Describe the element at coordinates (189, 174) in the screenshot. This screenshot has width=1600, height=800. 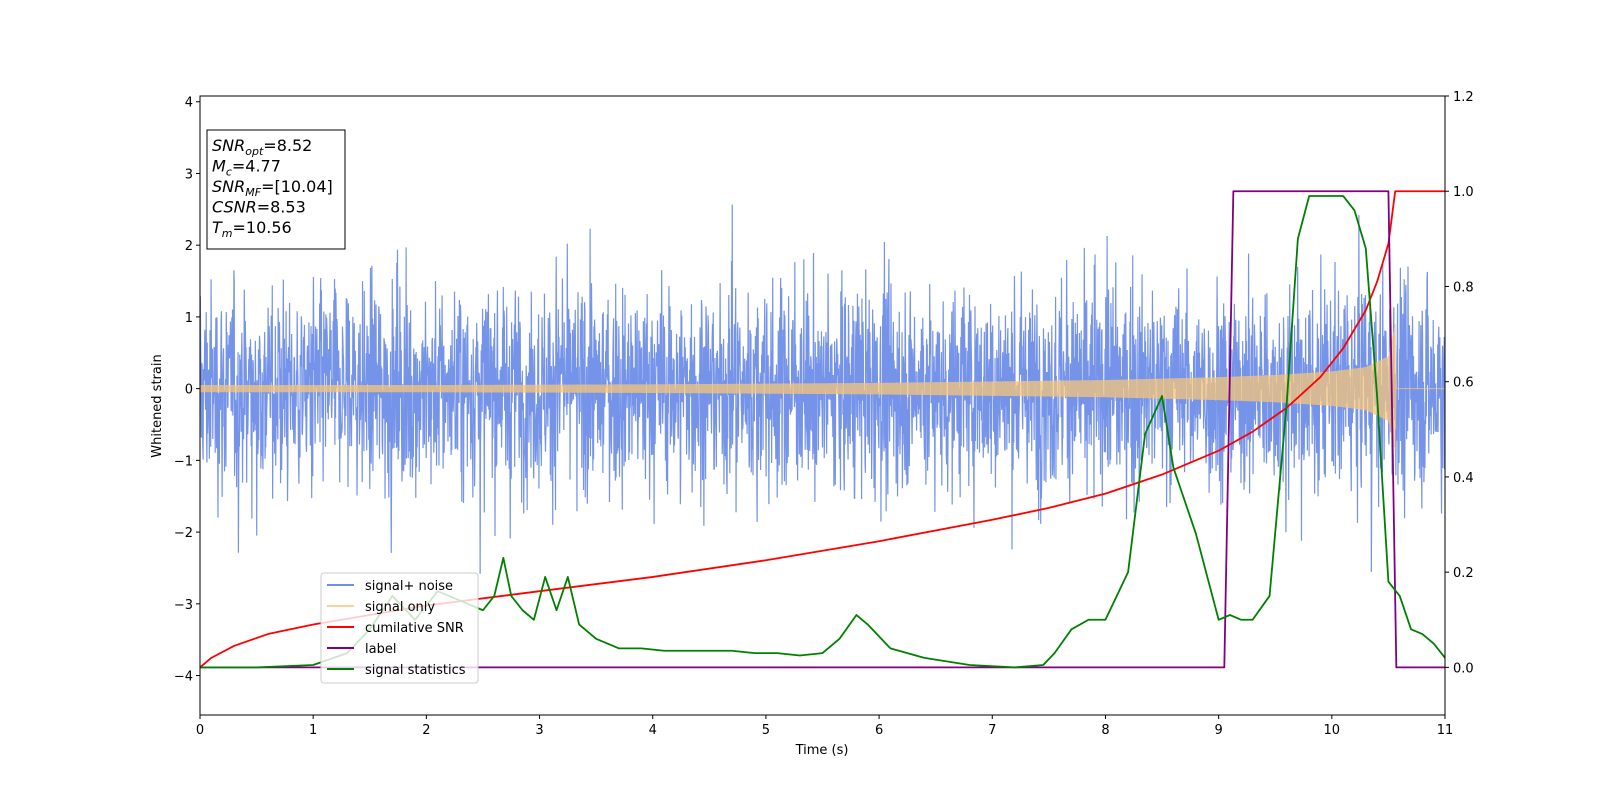
I see `y-tick-label: 3` at that location.